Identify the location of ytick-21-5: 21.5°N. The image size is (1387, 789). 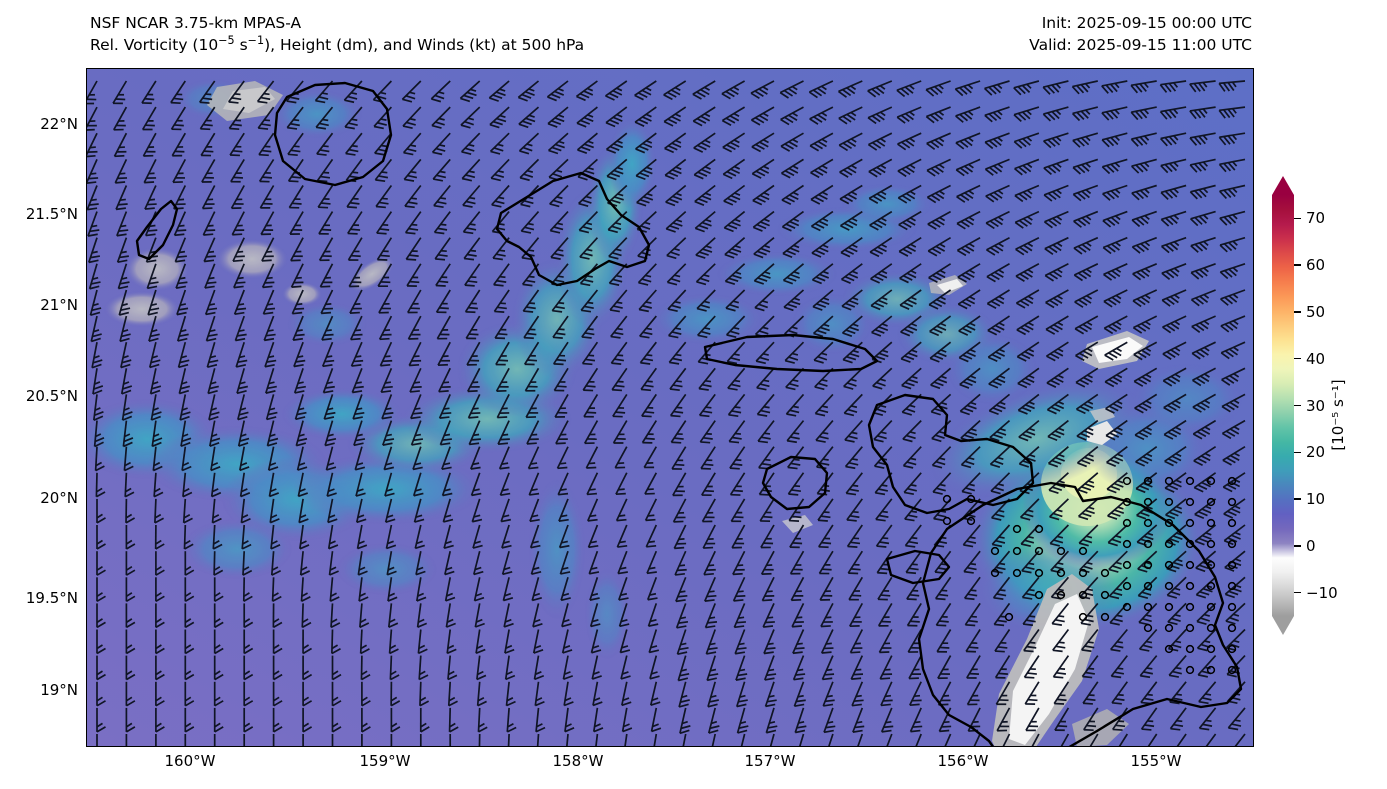
(51, 214).